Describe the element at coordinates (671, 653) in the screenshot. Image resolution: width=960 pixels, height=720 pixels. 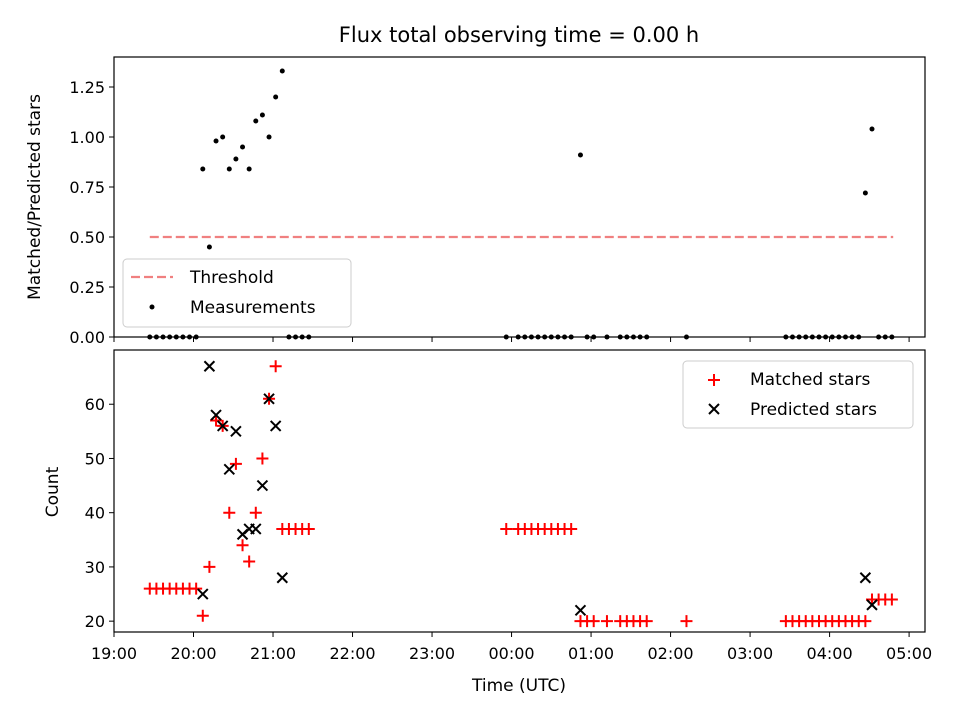
I see `bottom-x-tick-label: 02:00` at that location.